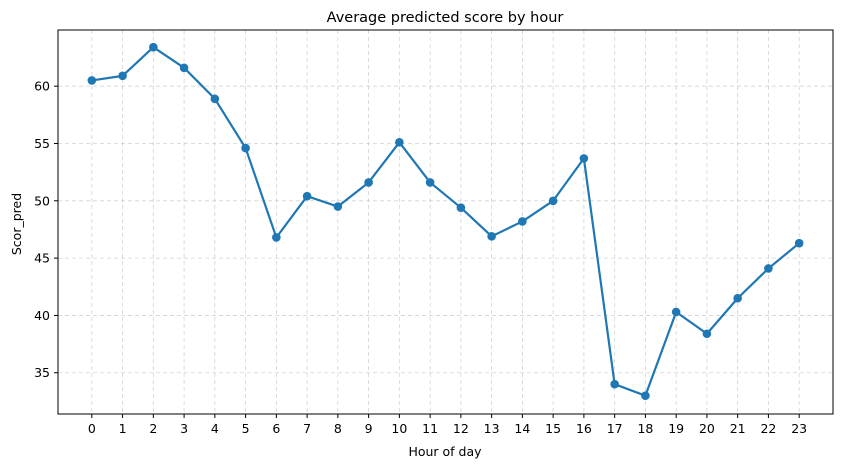 This screenshot has height=468, width=842. What do you see at coordinates (42, 200) in the screenshot?
I see `y-tick-label: 50` at bounding box center [42, 200].